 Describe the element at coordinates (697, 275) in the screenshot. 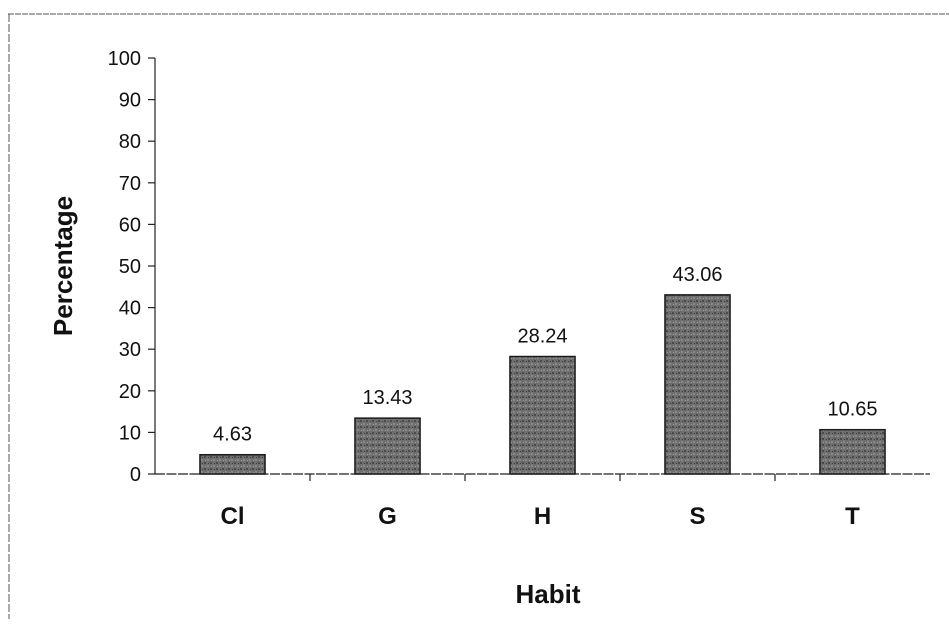

I see `data-label-s: 43.06` at that location.